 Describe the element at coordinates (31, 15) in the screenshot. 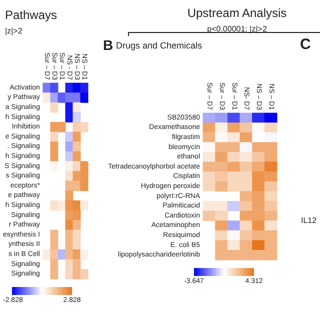

I see `chart-title: Pathways` at that location.